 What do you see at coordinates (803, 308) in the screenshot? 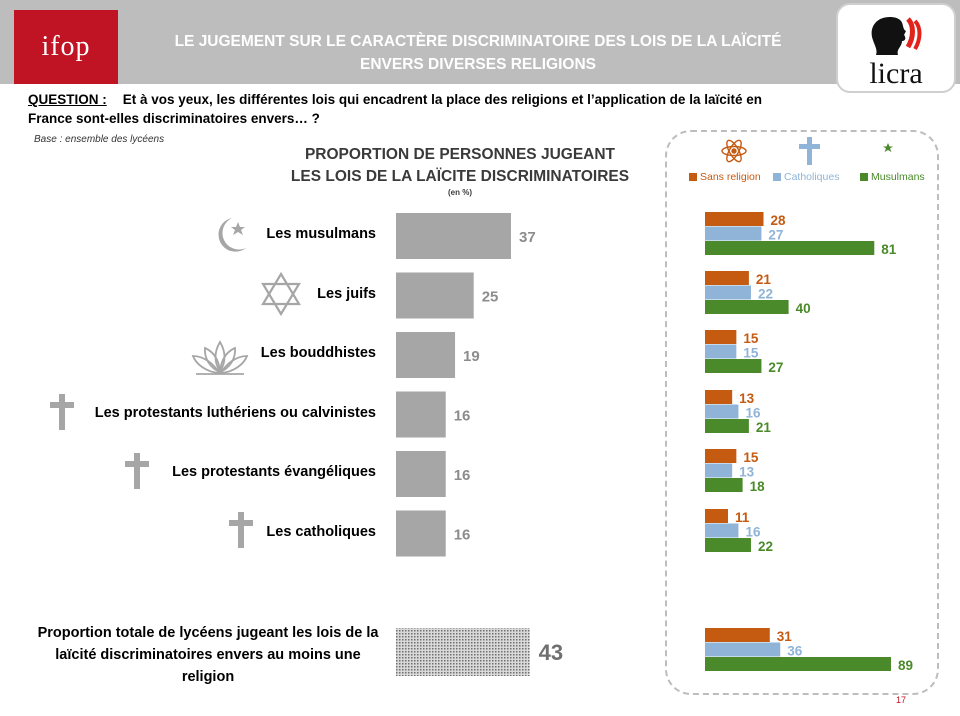
I see `breakdown-value-musulmans-1: 40` at bounding box center [803, 308].